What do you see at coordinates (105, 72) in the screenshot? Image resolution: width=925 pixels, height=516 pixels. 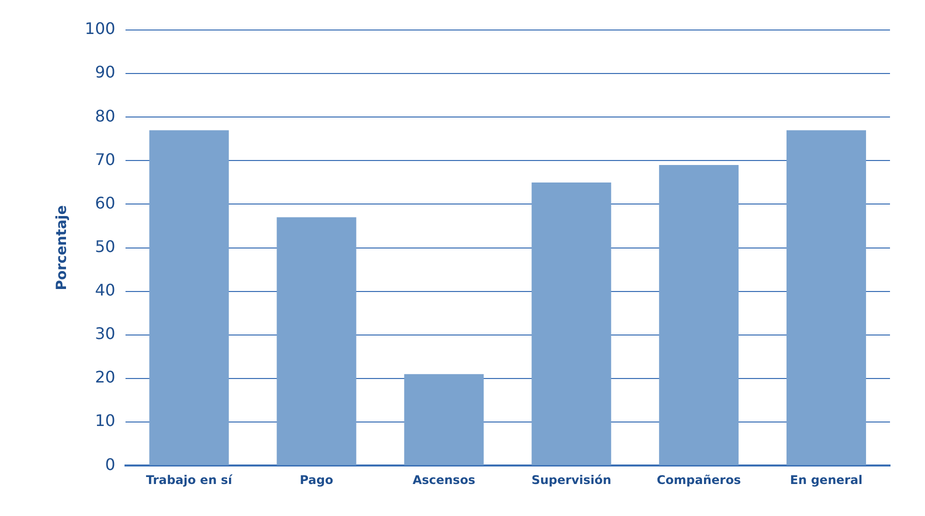 I see `y-tick-label: 90` at bounding box center [105, 72].